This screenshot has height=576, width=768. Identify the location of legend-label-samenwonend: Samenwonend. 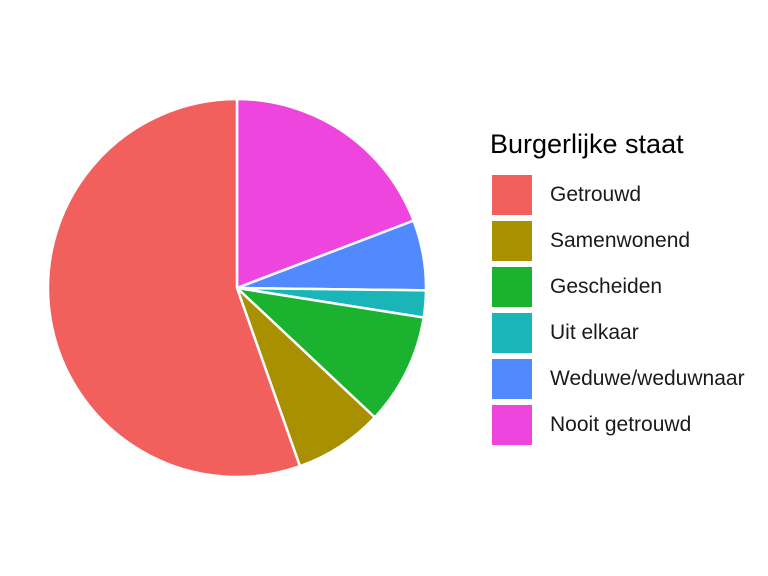
(620, 240).